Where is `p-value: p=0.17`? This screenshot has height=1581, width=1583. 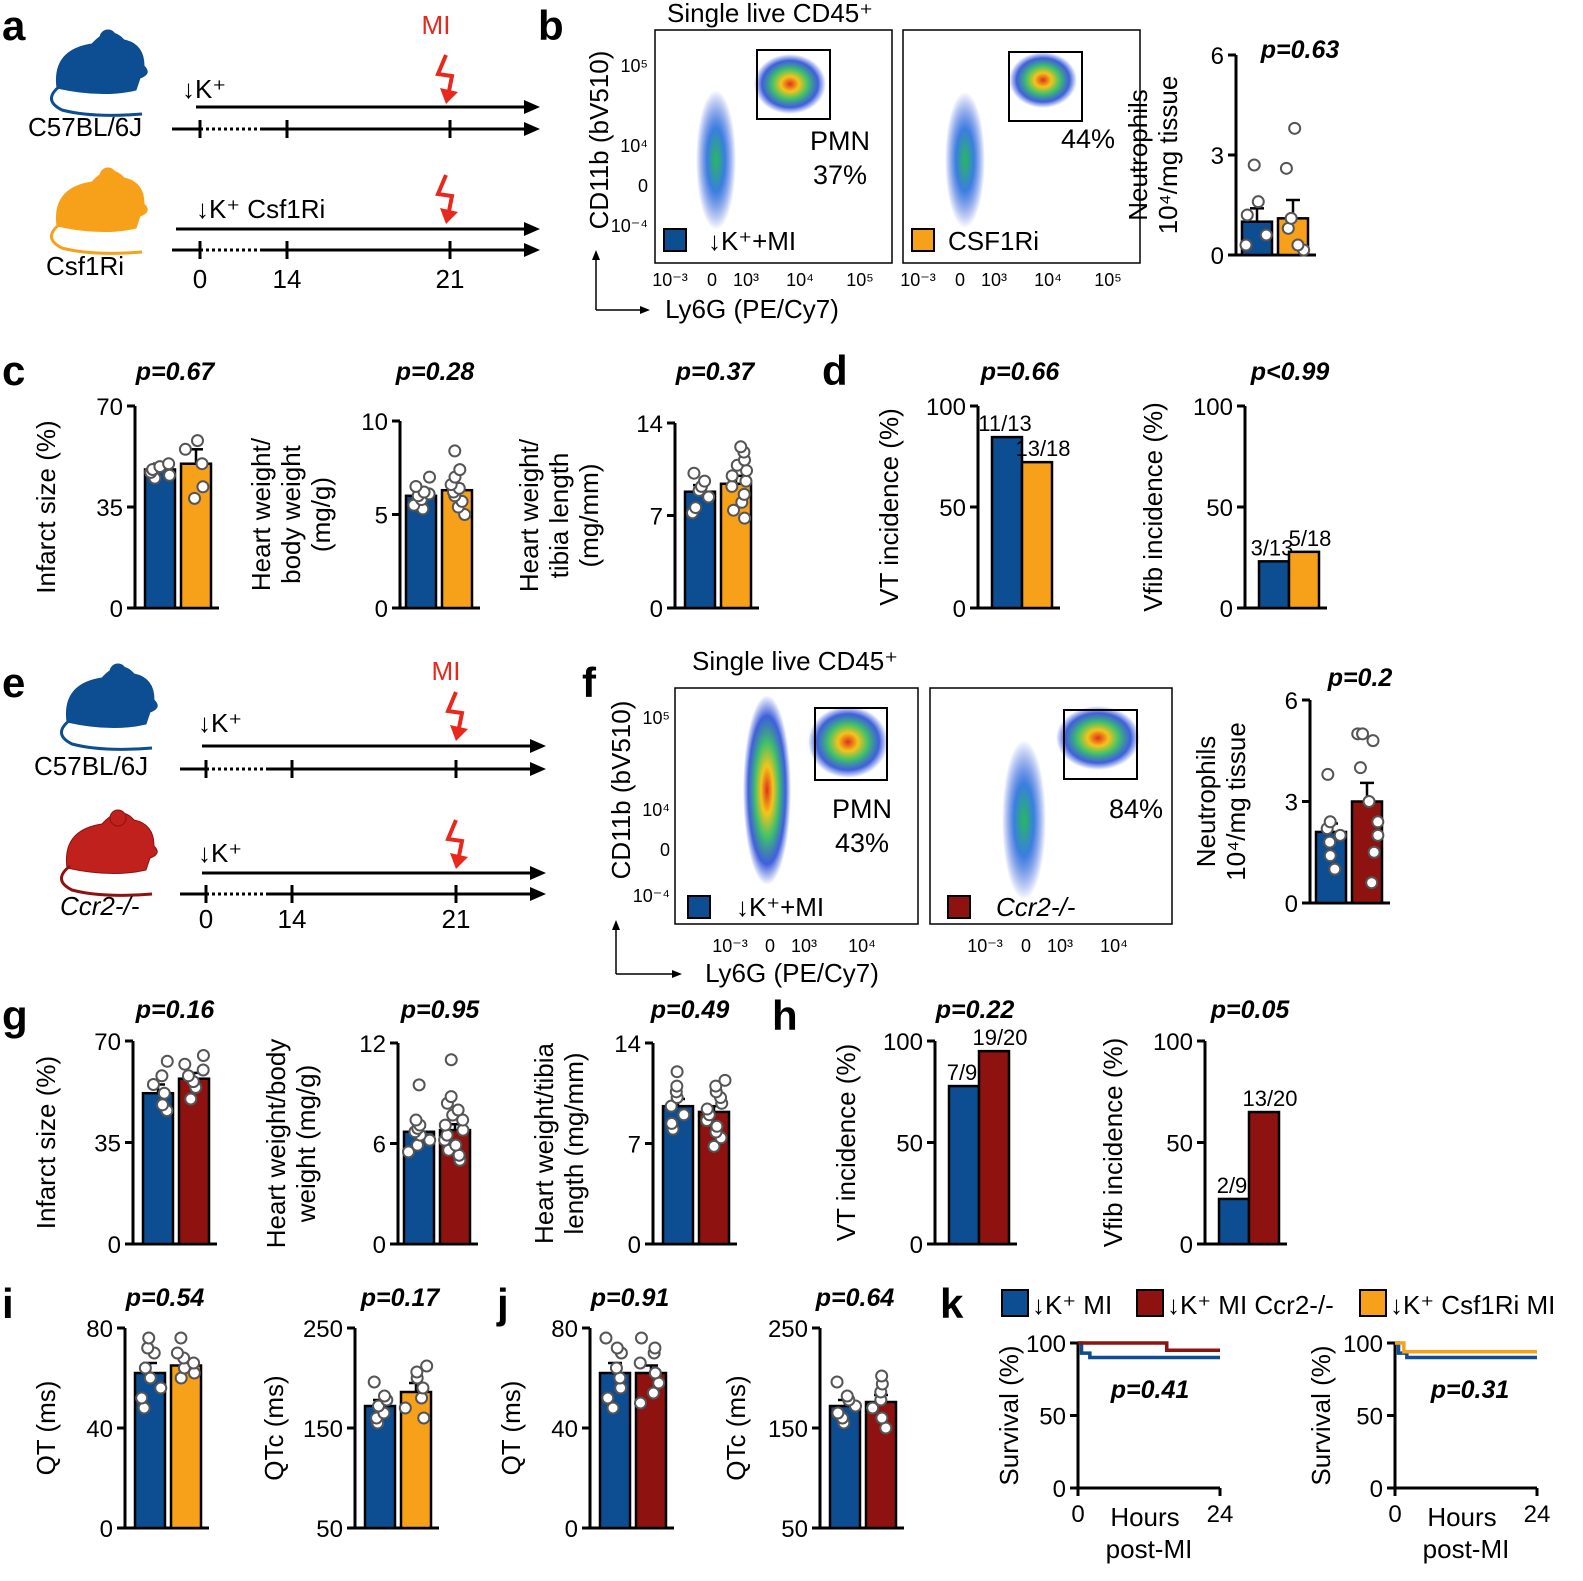 p-value: p=0.17 is located at coordinates (400, 1298).